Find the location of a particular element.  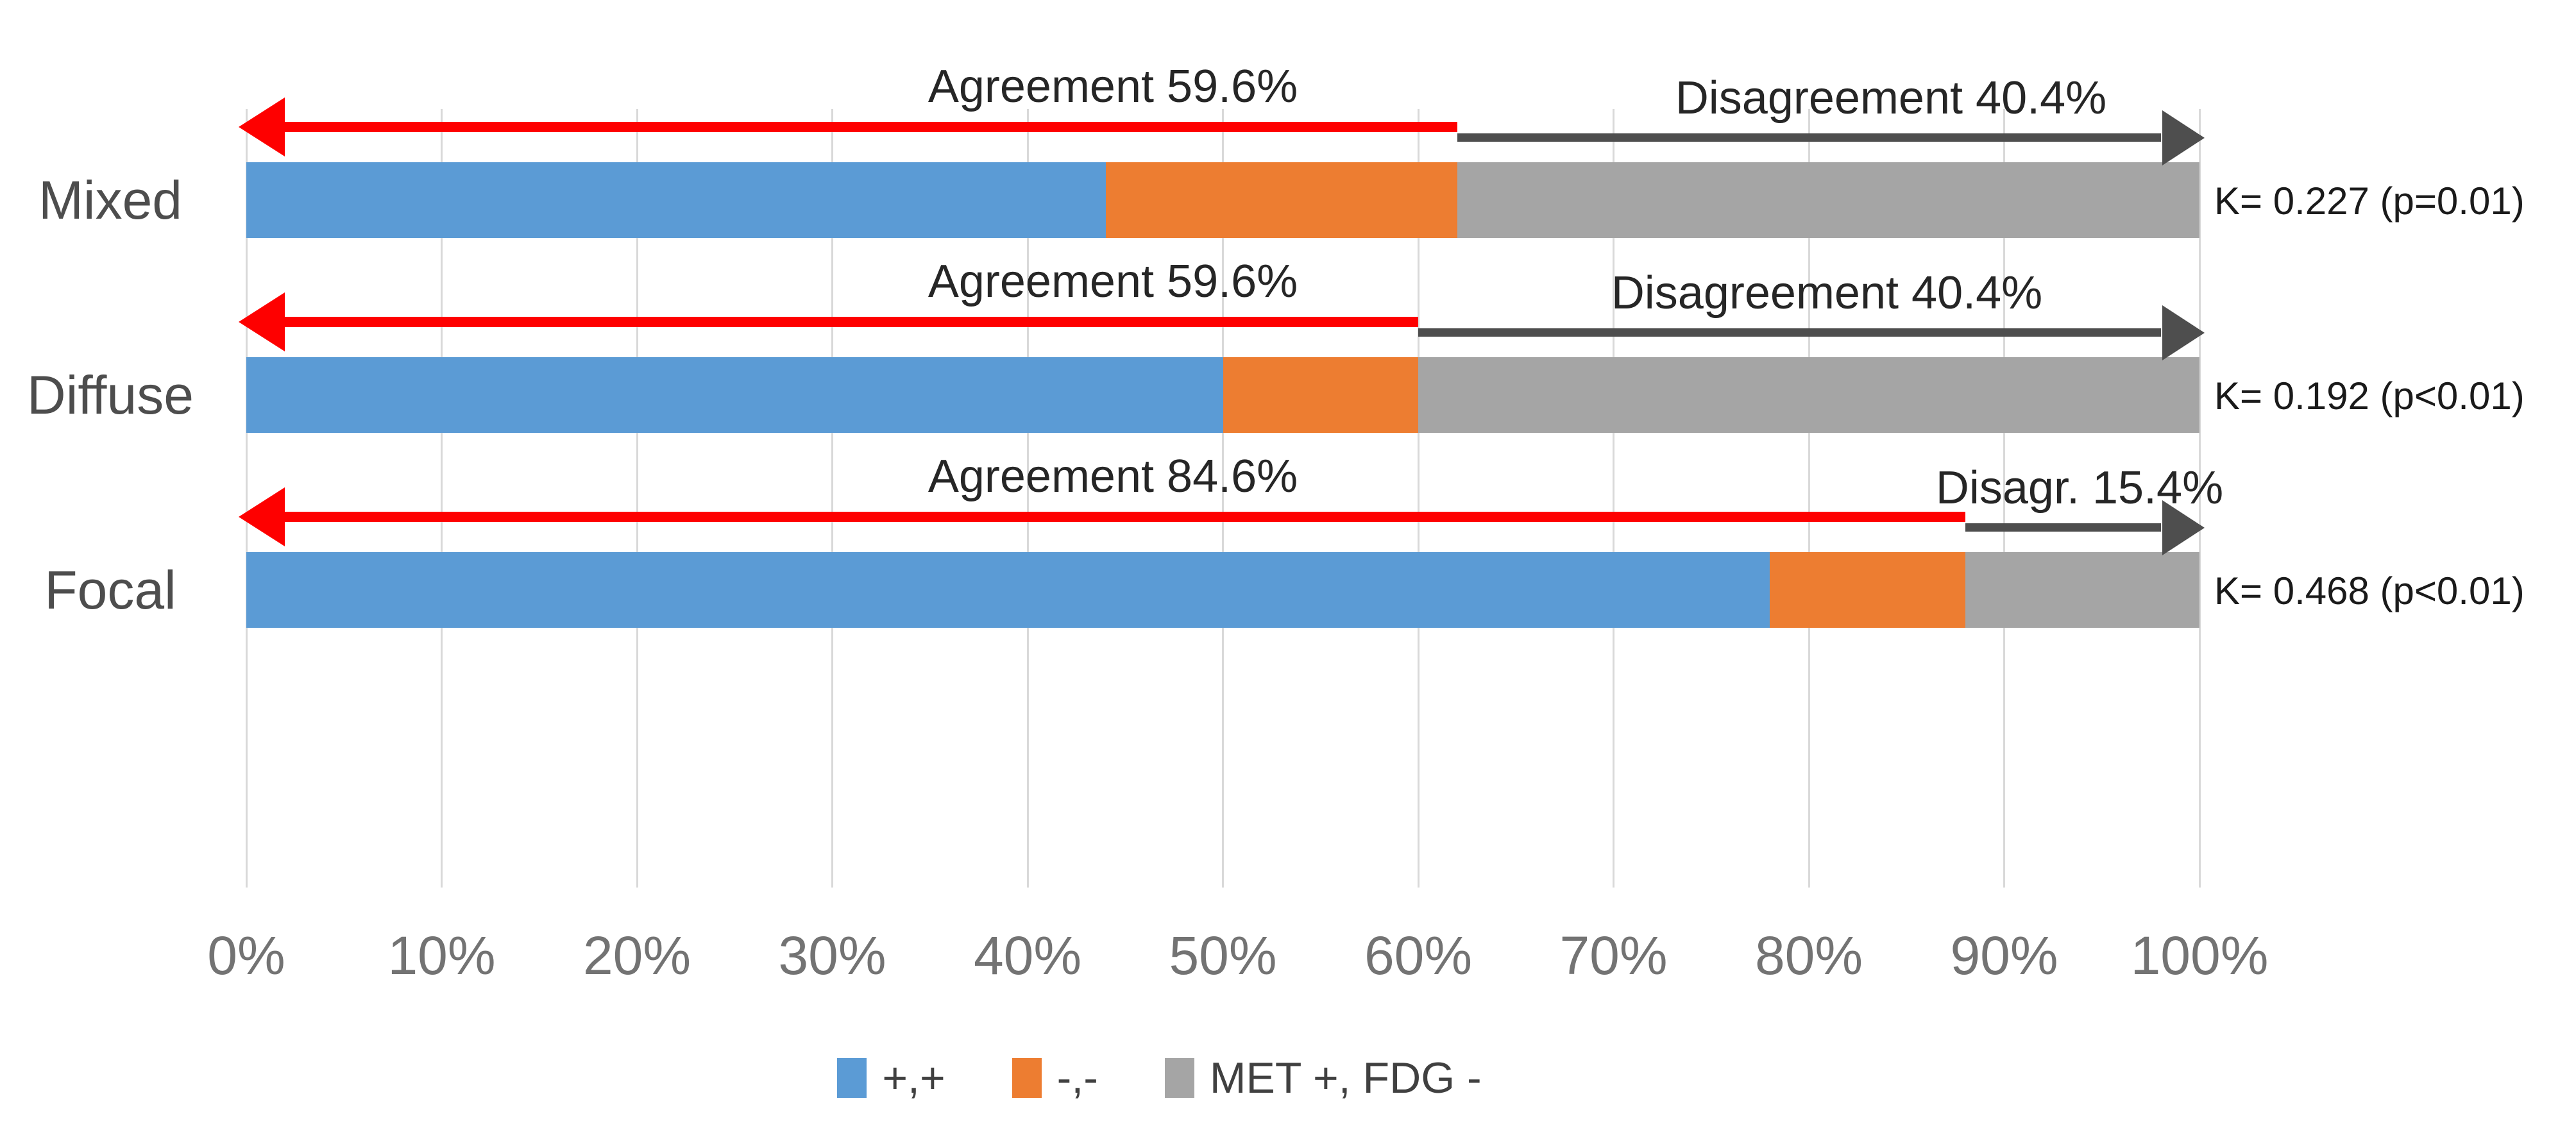

legend-swatch-orange is located at coordinates (1027, 1078).